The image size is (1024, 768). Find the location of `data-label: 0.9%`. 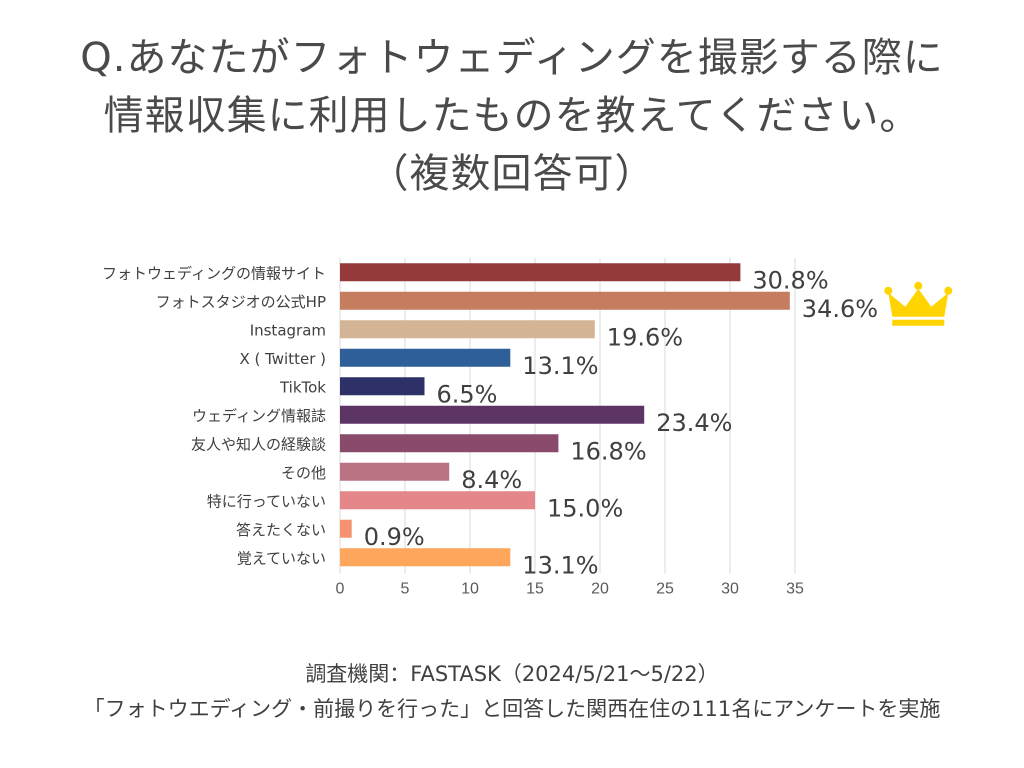

data-label: 0.9% is located at coordinates (394, 537).